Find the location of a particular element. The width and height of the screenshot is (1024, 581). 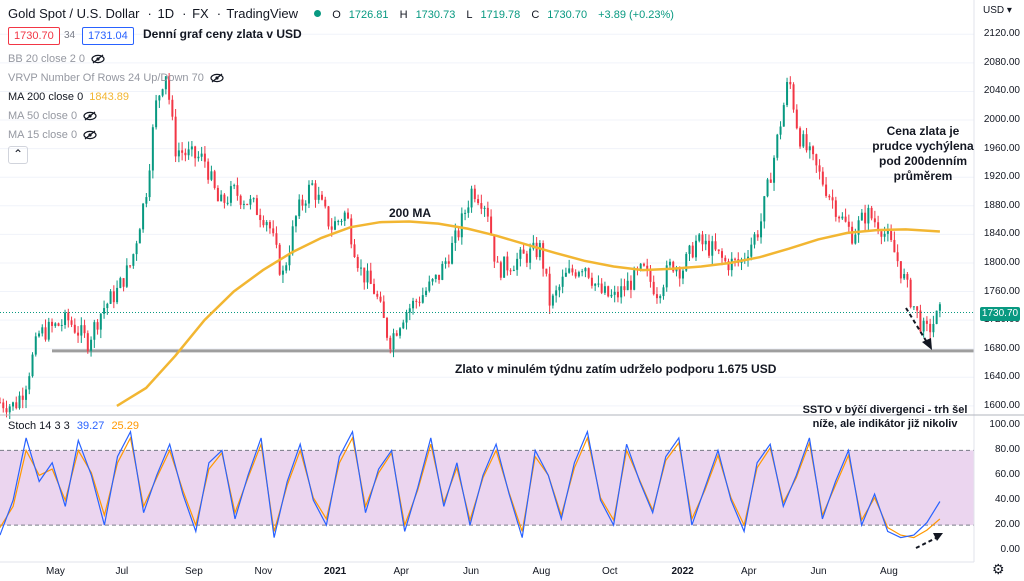

chevron-down-icon: ▾ is located at coordinates (1009, 10).